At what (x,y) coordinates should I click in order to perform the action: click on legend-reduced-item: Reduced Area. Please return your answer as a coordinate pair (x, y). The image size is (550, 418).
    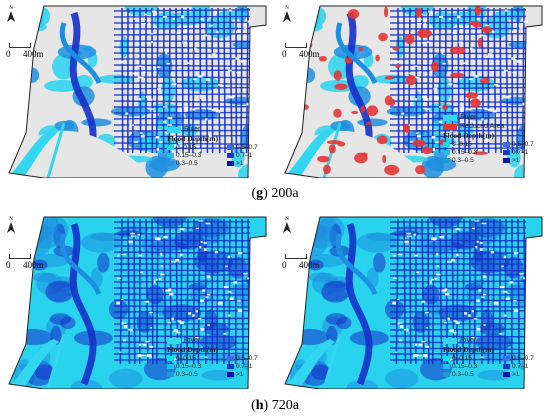
    Looking at the image, I should click on (496, 126).